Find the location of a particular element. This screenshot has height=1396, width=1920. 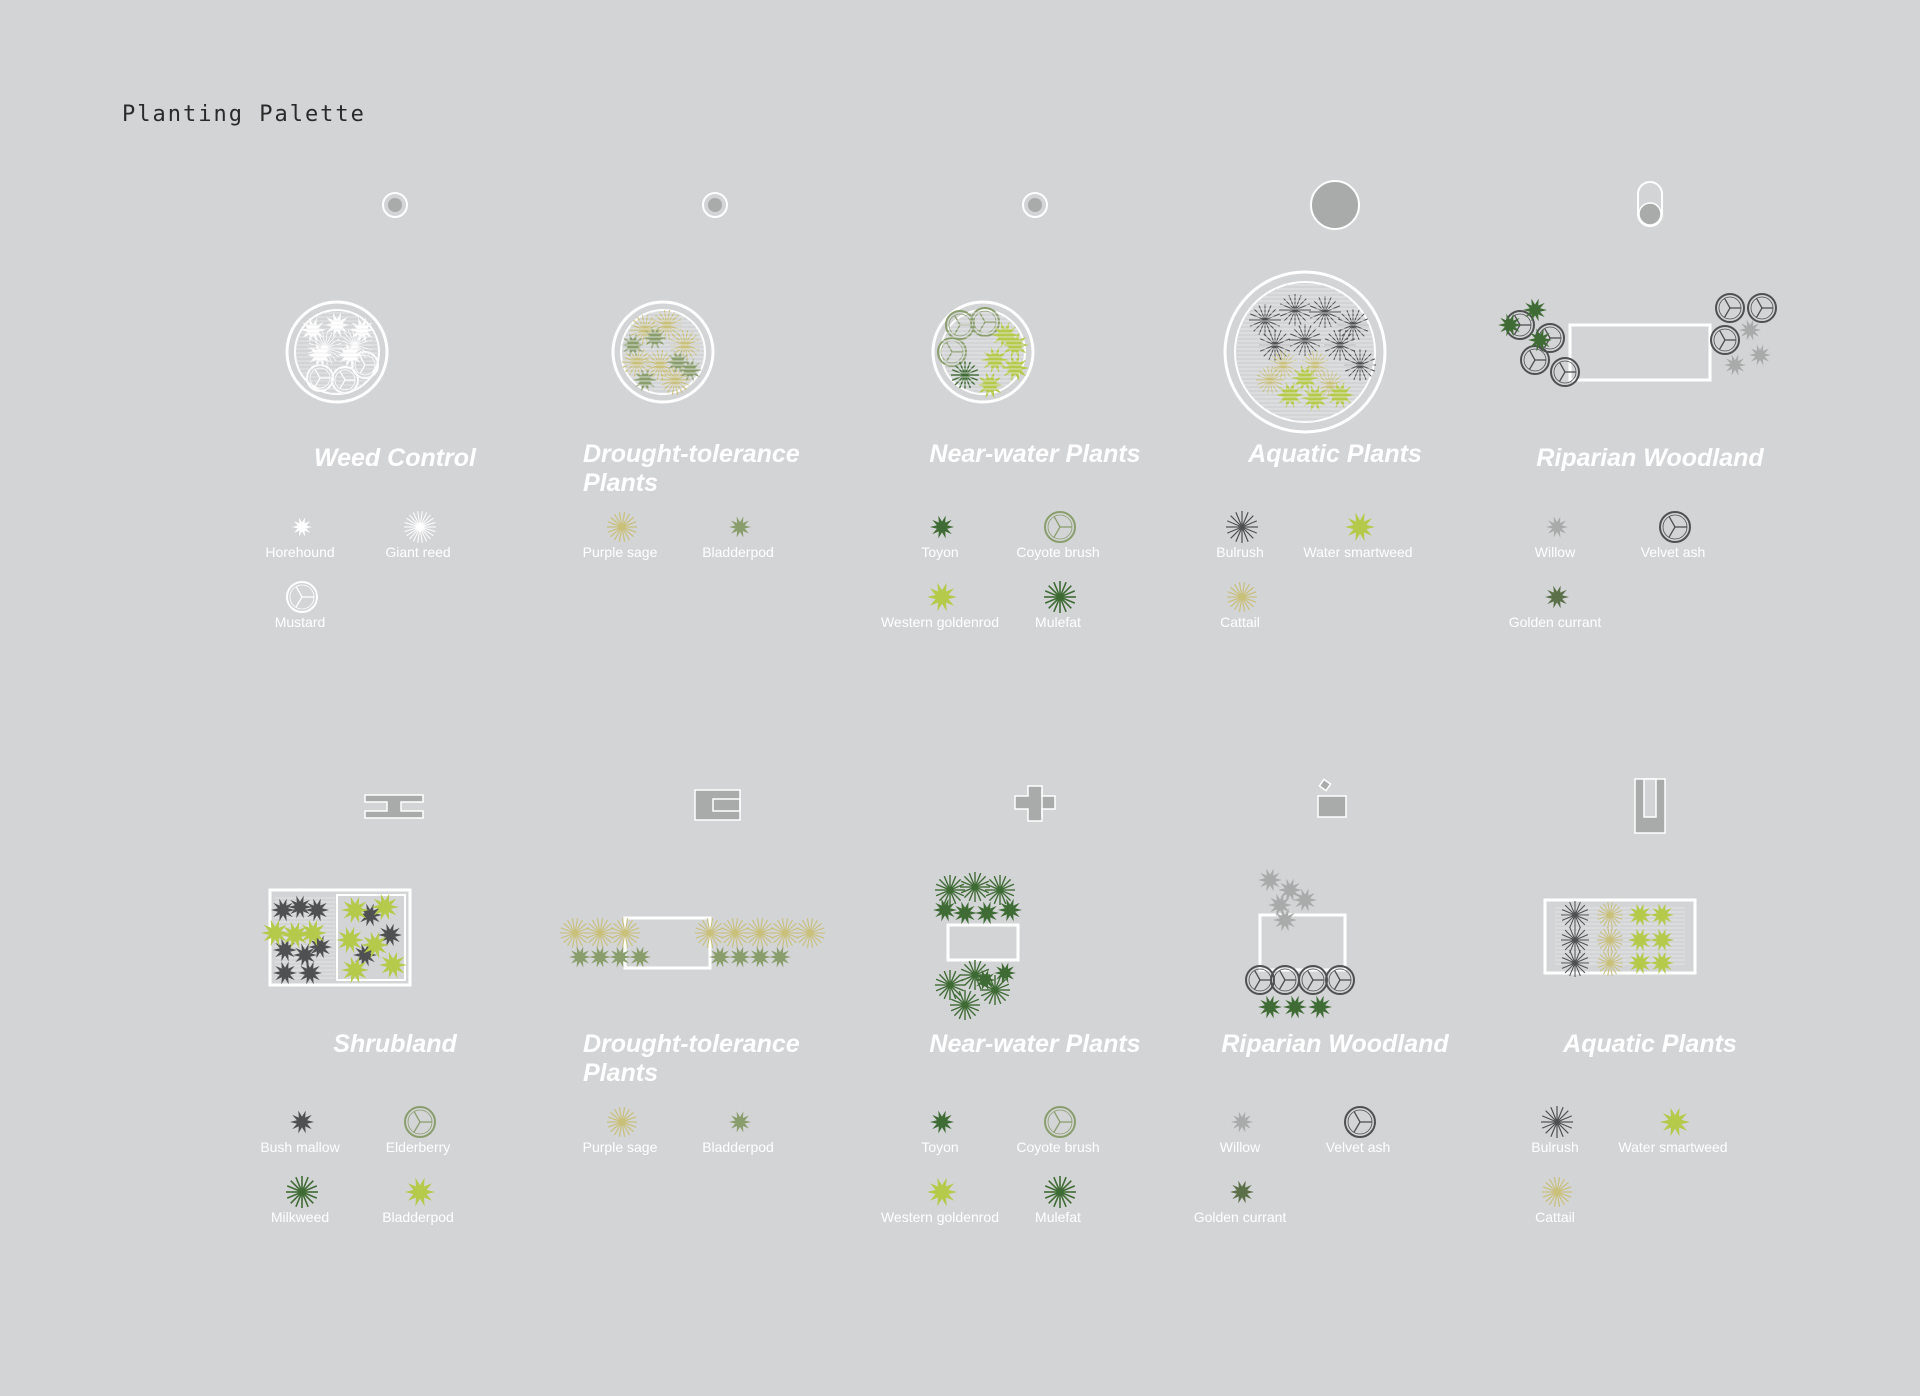

species-label: Purple sage is located at coordinates (620, 1147).